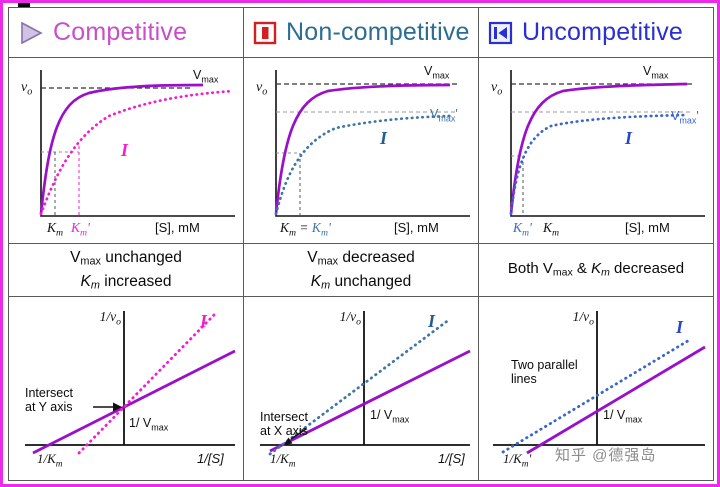 The width and height of the screenshot is (720, 487). I want to click on desc-line: Both Vmax & Km decreased, so click(596, 269).